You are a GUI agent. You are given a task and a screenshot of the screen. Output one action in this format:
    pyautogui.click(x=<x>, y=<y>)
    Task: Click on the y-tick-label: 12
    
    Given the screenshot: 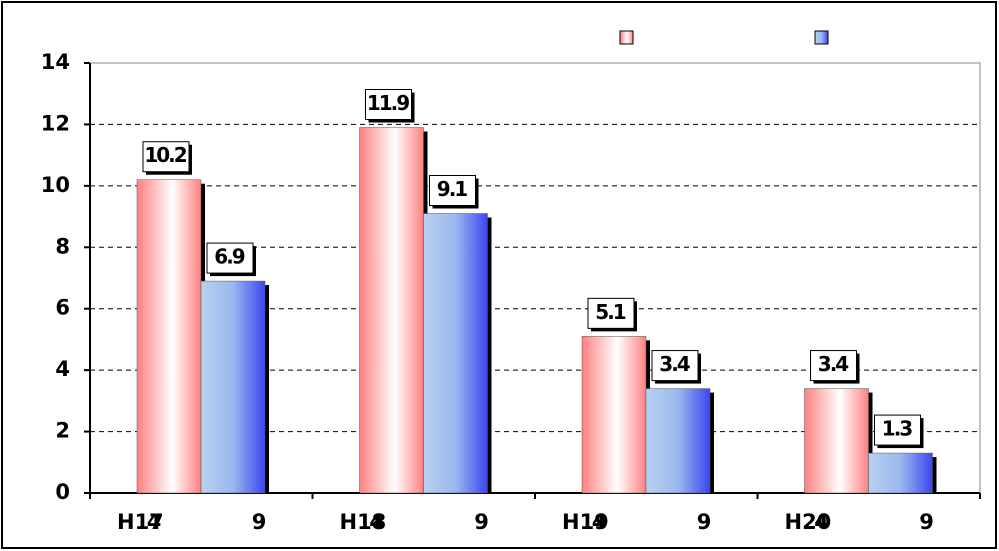 What is the action you would take?
    pyautogui.click(x=55, y=123)
    